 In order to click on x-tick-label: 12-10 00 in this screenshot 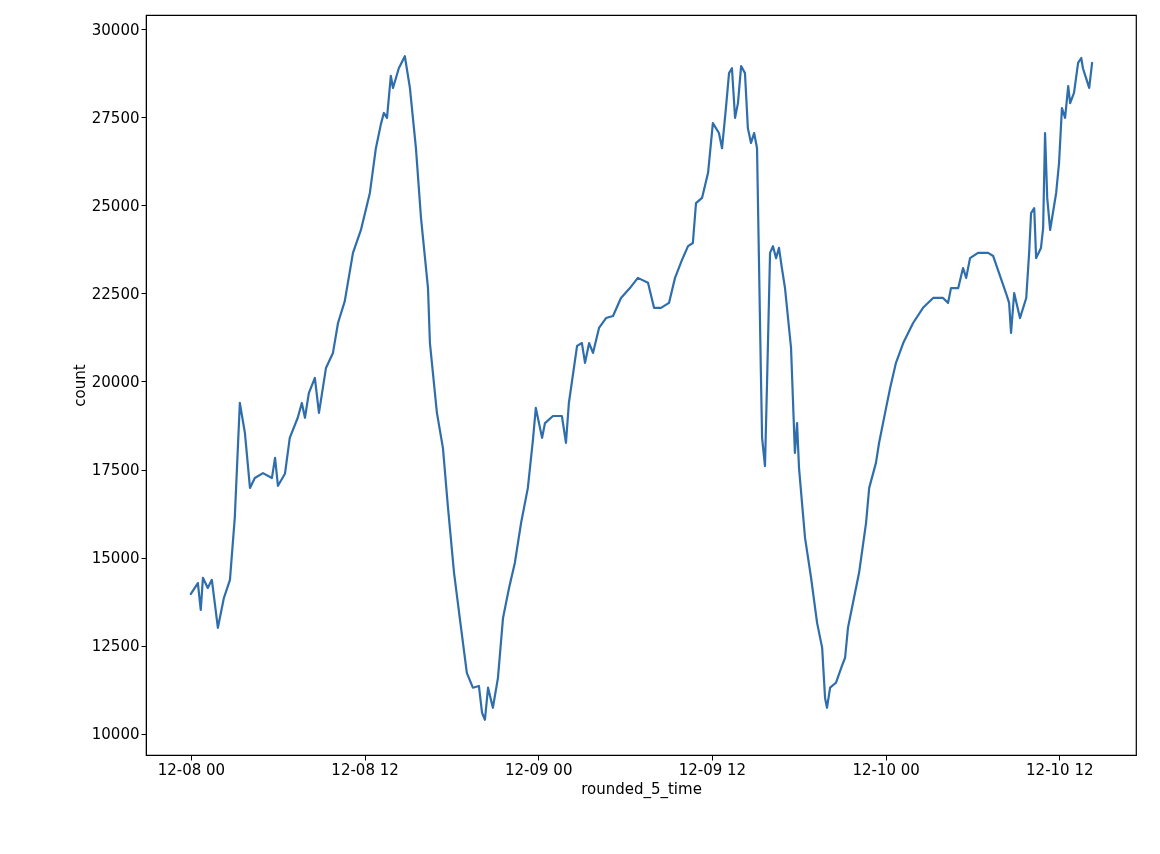, I will do `click(886, 769)`.